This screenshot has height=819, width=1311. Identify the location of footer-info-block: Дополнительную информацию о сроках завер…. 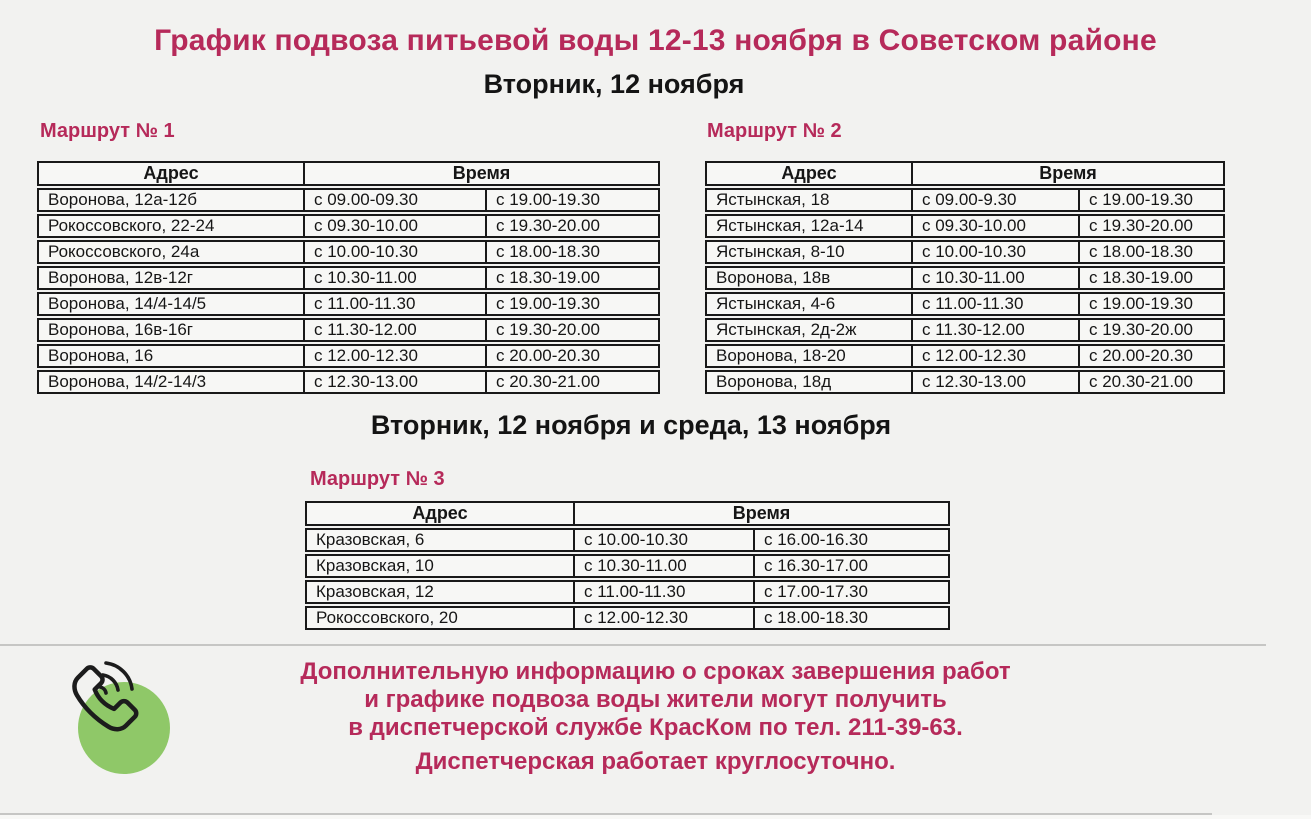
(655, 717).